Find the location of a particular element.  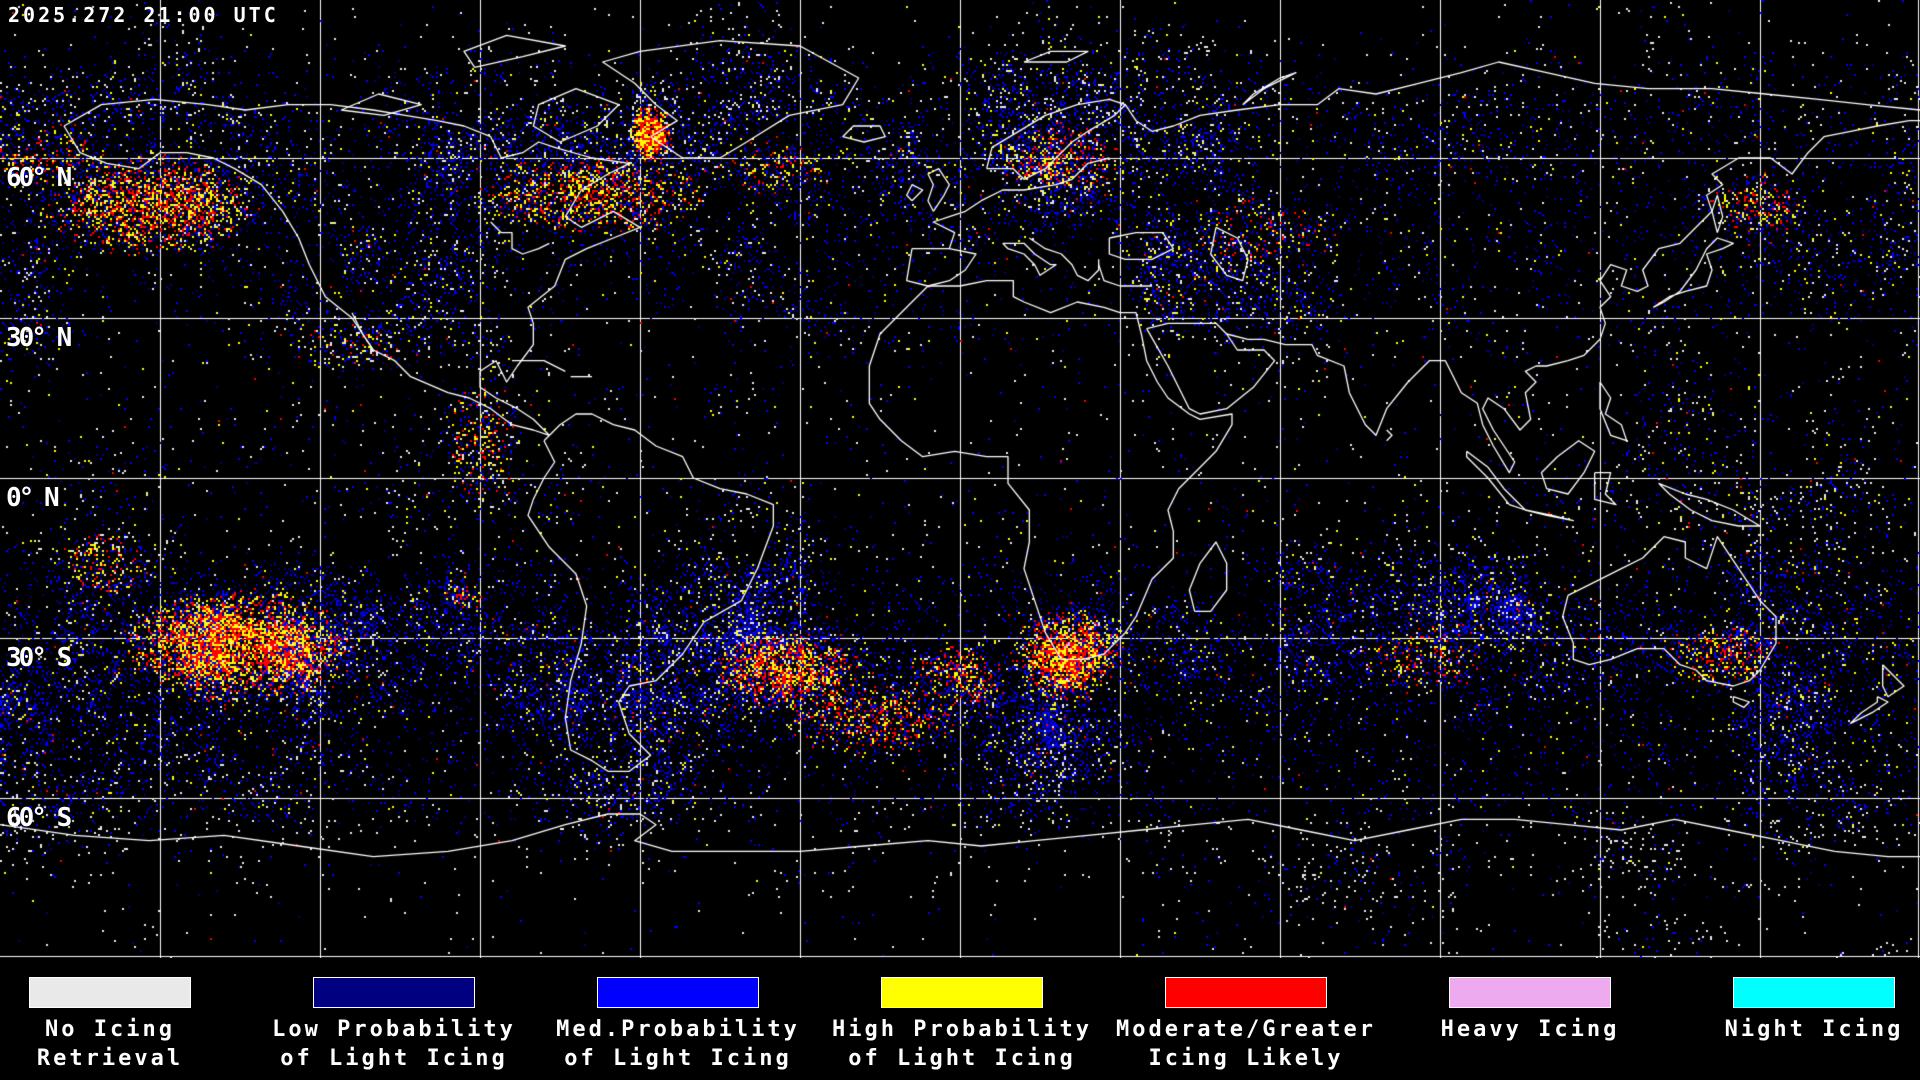

legend-item-low: Low Probability of Light Icing is located at coordinates (394, 1027).